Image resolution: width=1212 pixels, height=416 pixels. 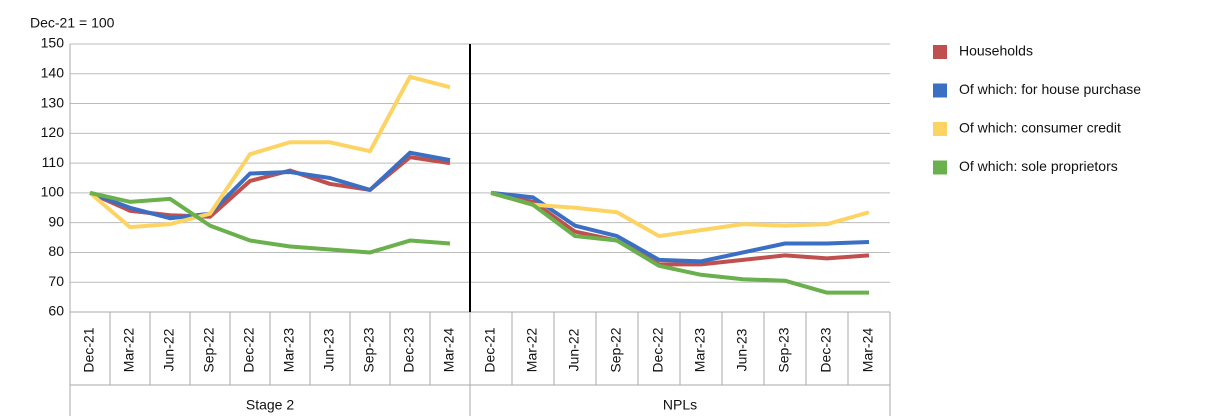 I want to click on y-axis-label: Dec-21 = 100, so click(x=72, y=23).